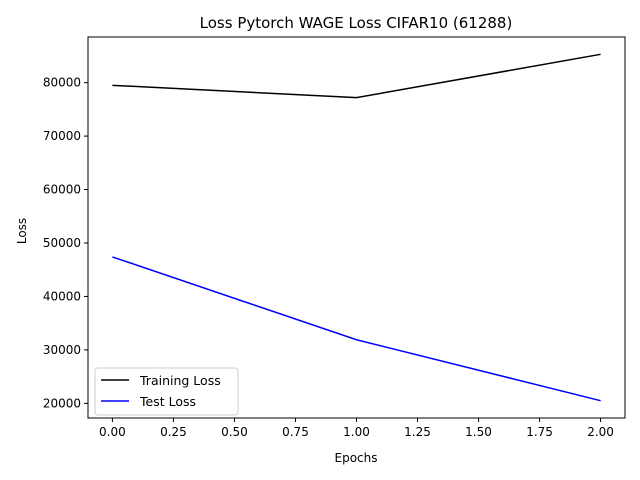  What do you see at coordinates (539, 432) in the screenshot?
I see `x-tick-label: 1.75` at bounding box center [539, 432].